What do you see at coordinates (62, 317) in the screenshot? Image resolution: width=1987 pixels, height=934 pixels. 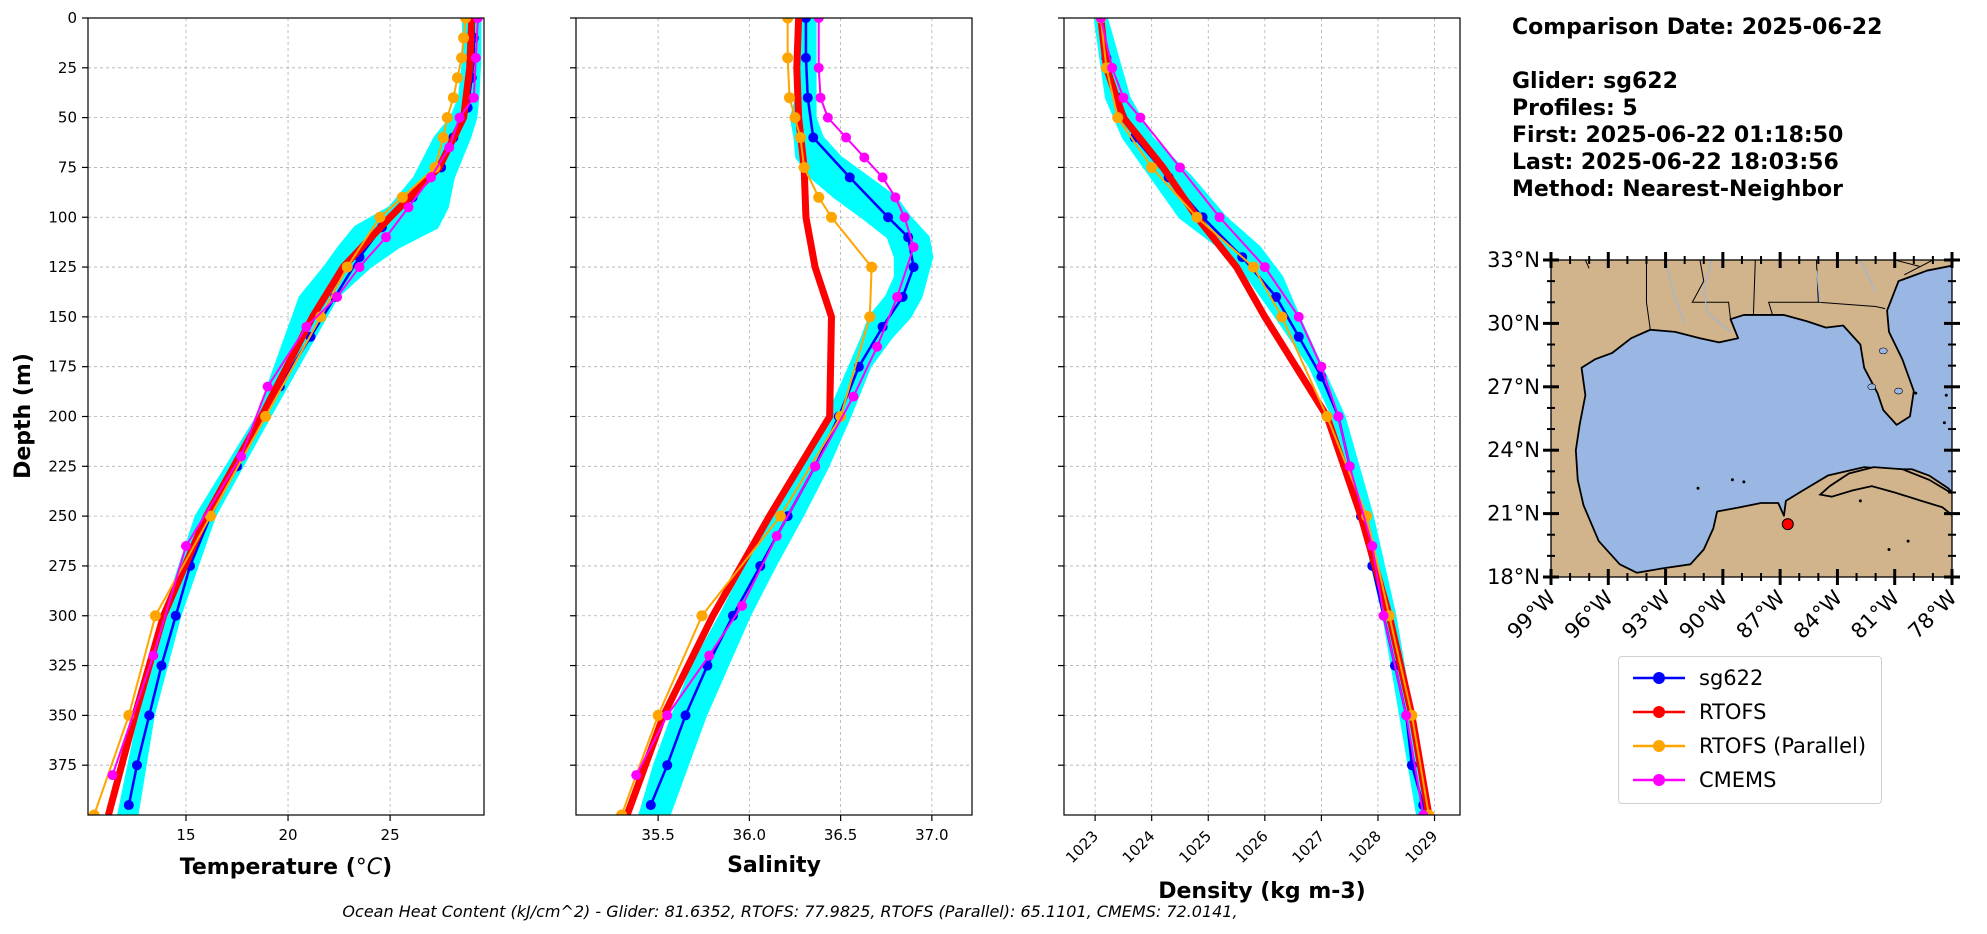 I see `y-tick-label: 150` at bounding box center [62, 317].